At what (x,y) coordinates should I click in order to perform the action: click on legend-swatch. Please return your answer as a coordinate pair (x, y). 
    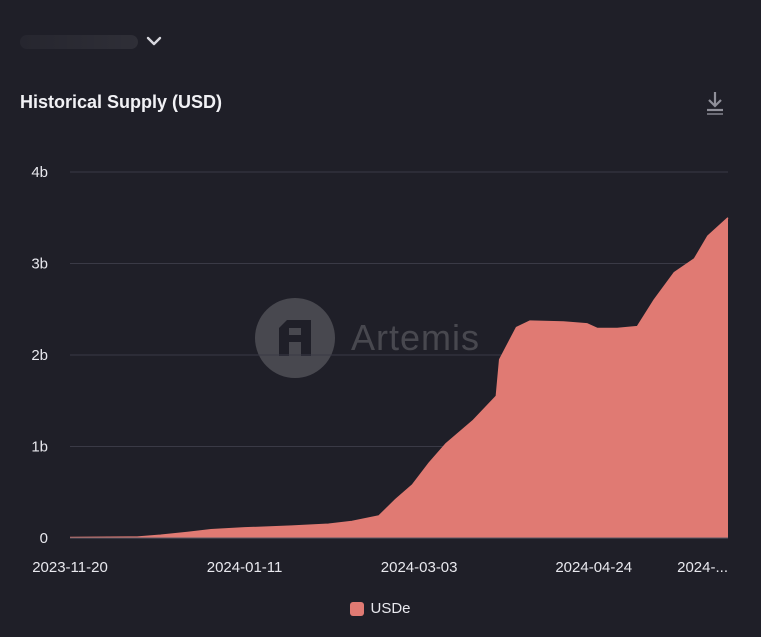
    Looking at the image, I should click on (357, 608).